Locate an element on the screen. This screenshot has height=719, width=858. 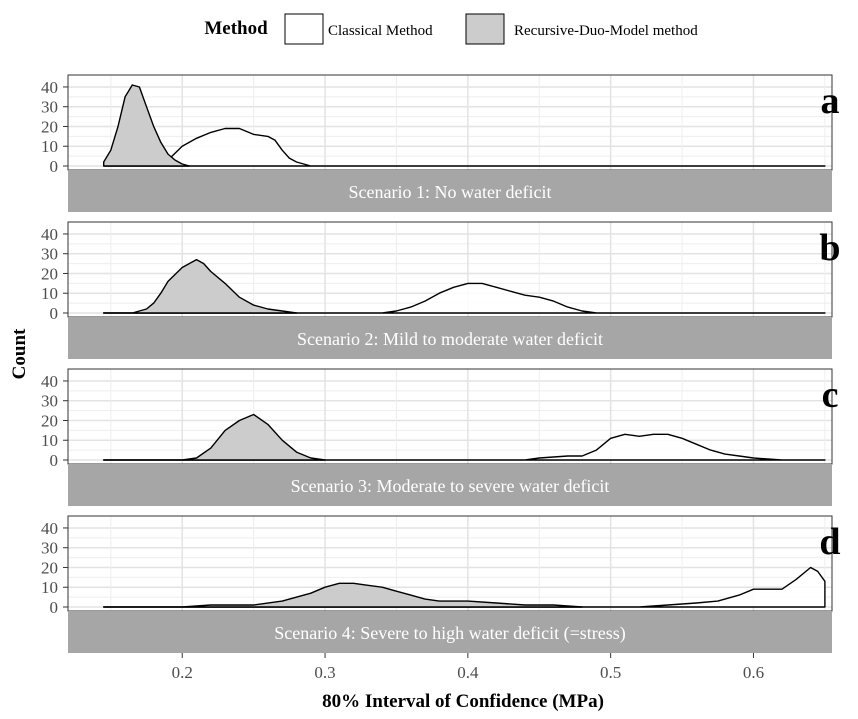
x-tick-label: 0.6 is located at coordinates (753, 672).